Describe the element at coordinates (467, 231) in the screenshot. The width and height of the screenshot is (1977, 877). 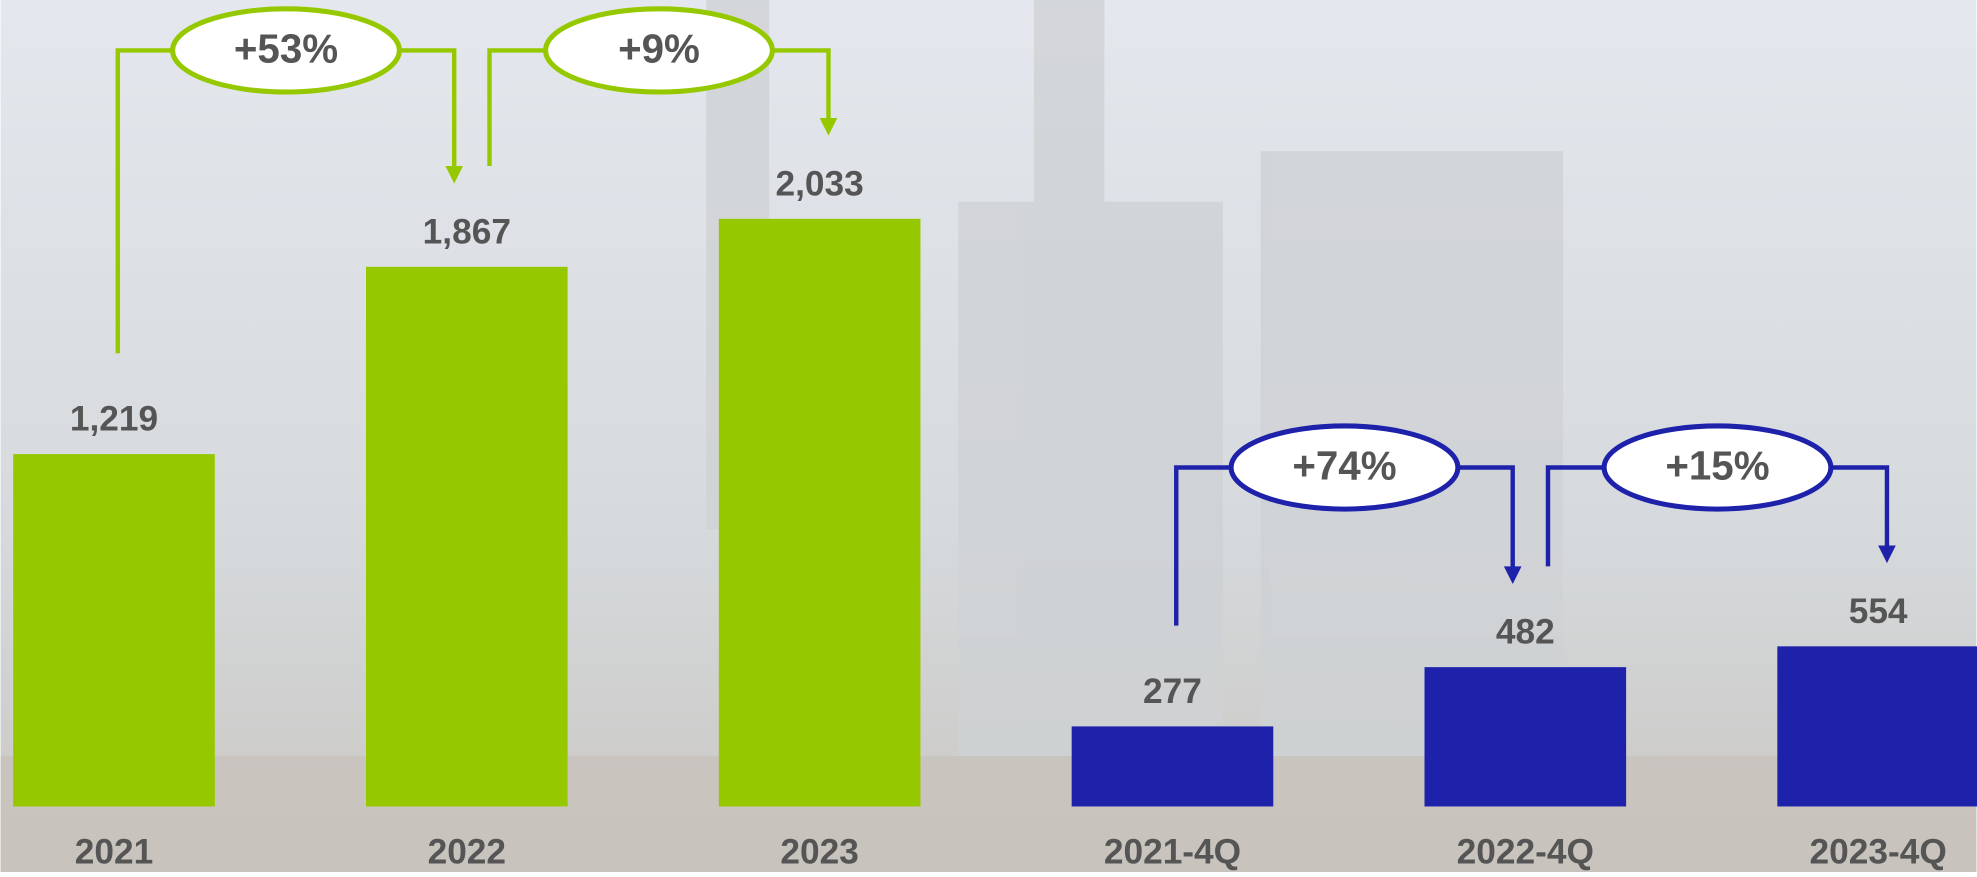
I see `value-label: 1,867` at that location.